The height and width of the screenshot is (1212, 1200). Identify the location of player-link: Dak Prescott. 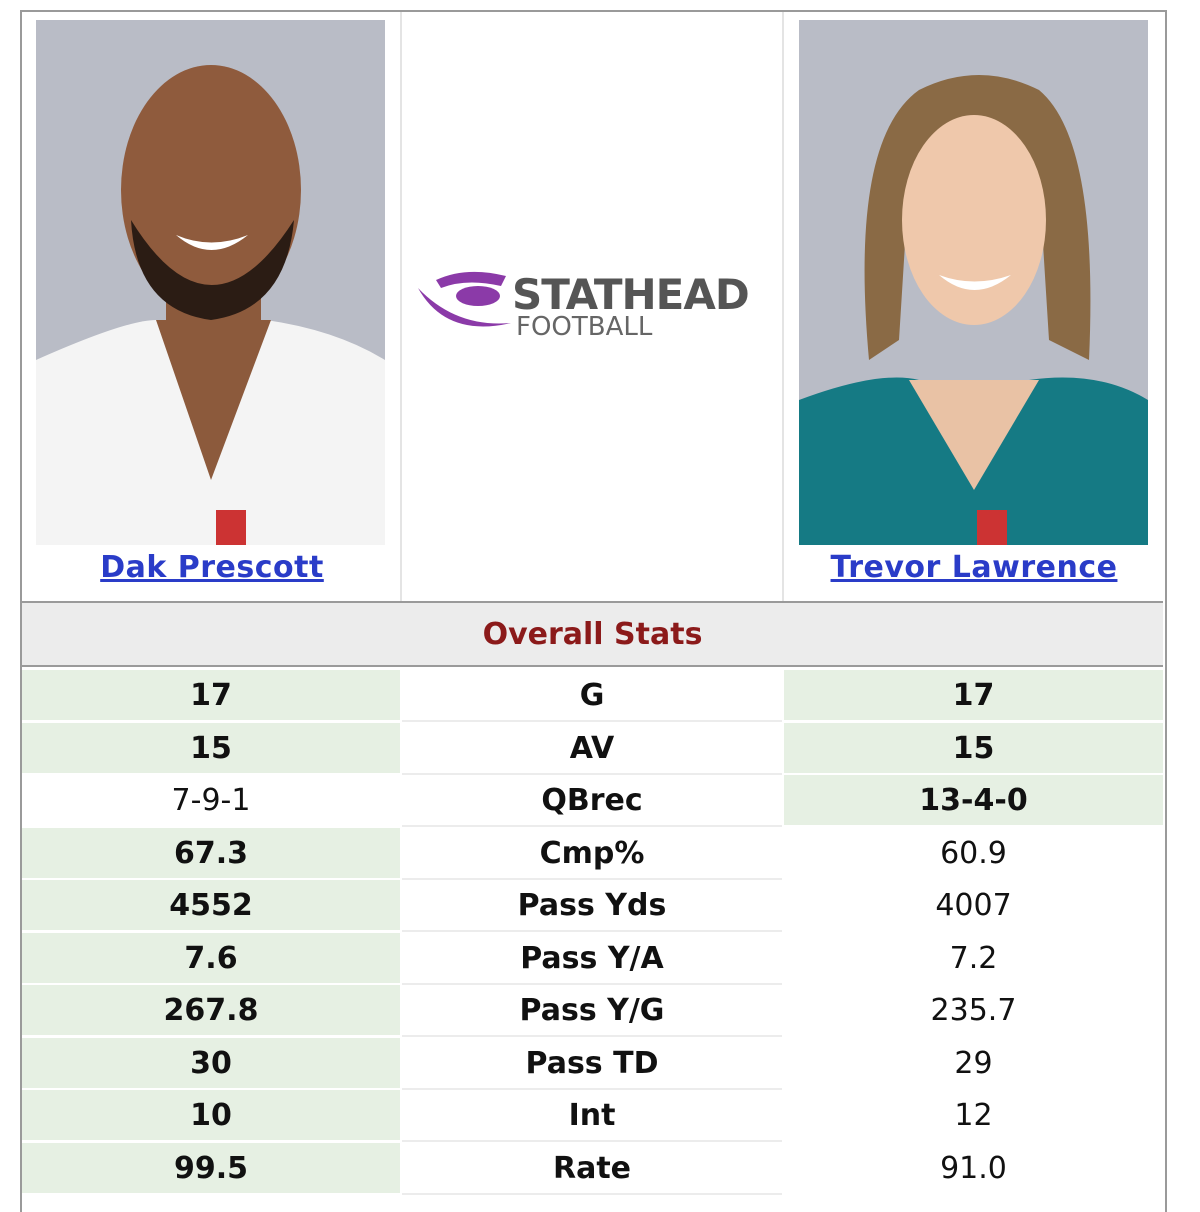
(212, 567).